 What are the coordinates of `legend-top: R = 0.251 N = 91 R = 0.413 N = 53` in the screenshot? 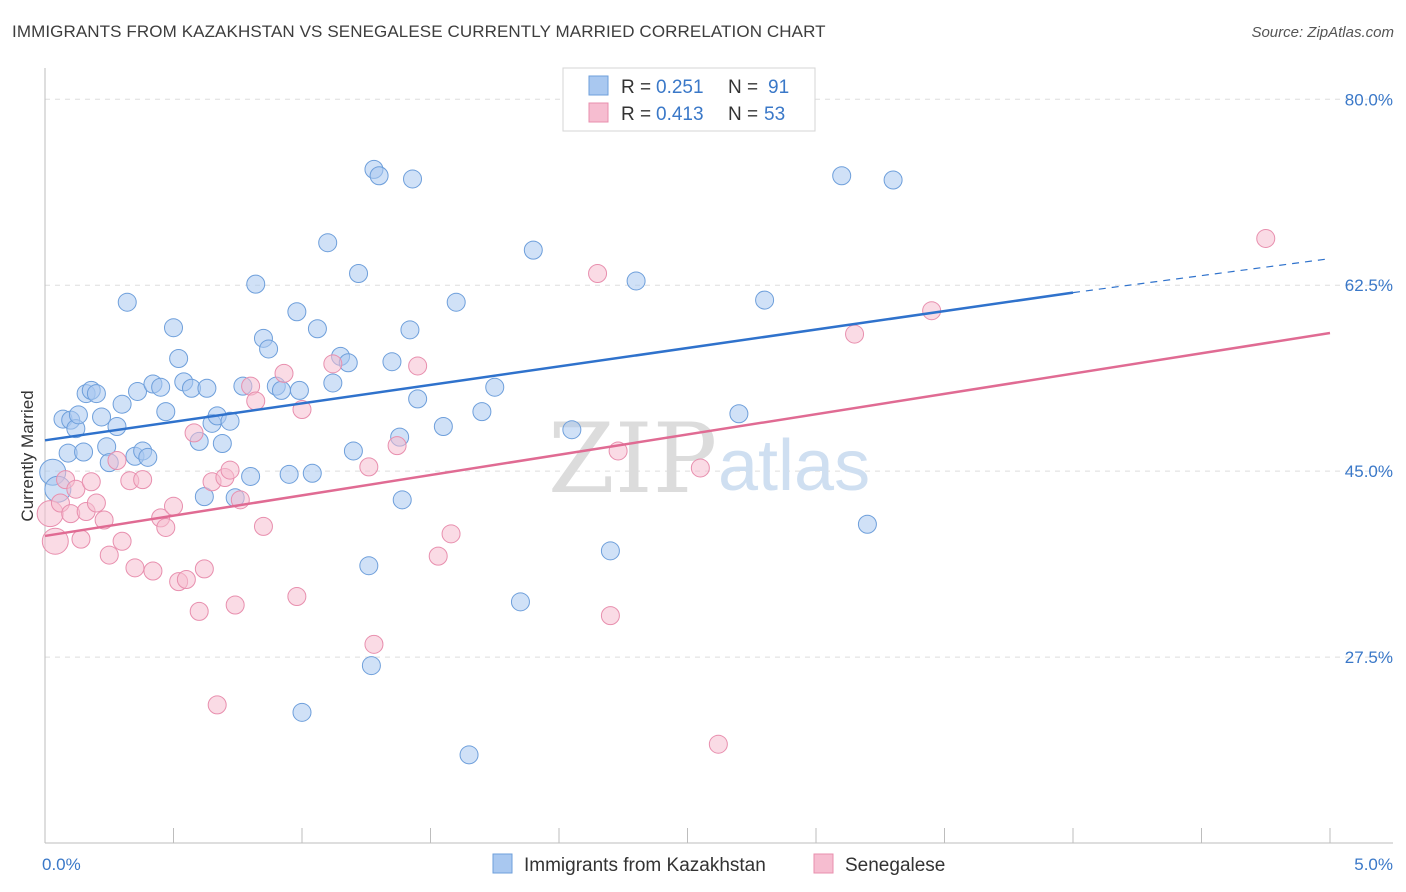 It's located at (689, 99).